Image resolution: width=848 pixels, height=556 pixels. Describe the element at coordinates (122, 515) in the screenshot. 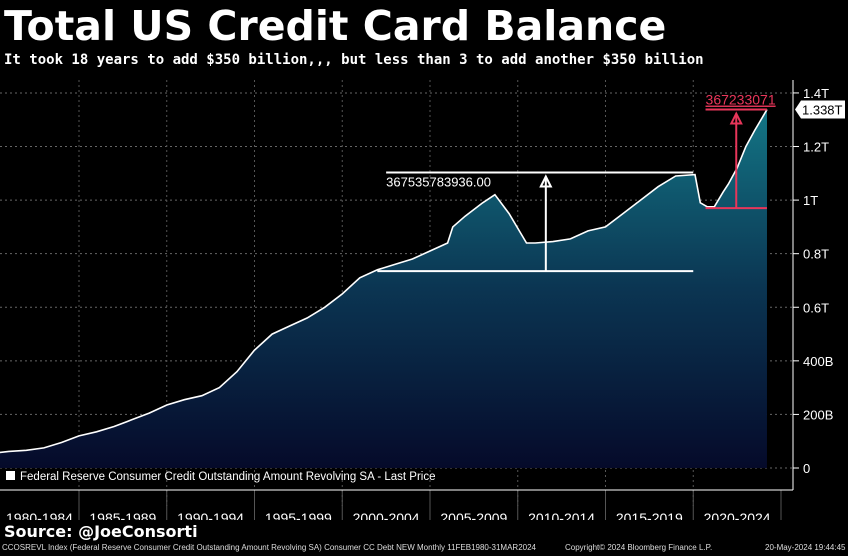

I see `x-category-label: 1985-1989` at that location.